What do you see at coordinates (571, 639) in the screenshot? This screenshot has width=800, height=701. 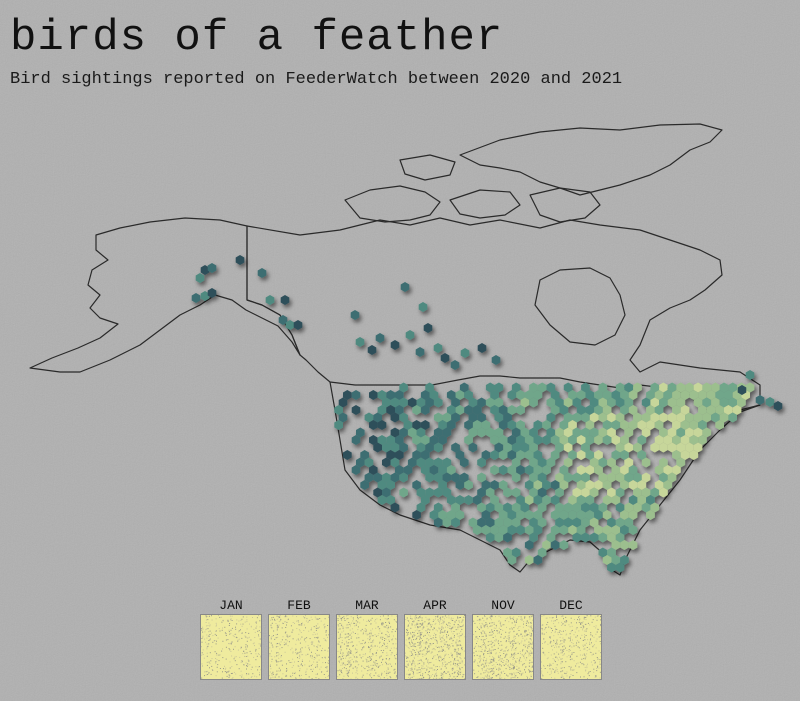 I see `month-item: DEC` at bounding box center [571, 639].